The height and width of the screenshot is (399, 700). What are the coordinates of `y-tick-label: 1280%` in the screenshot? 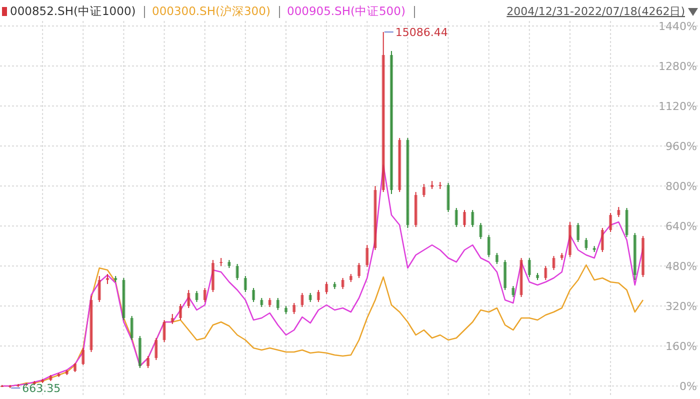 It's located at (677, 66).